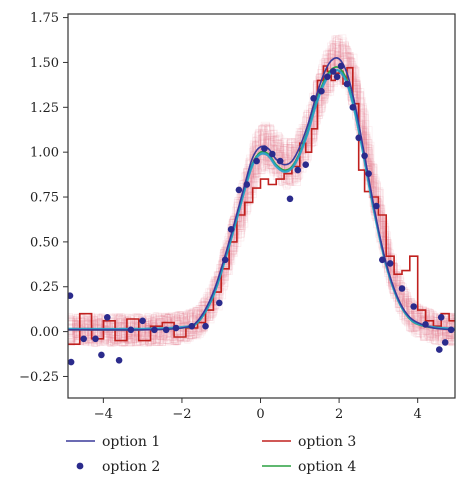  Describe the element at coordinates (44, 63) in the screenshot. I see `y-tick-label: 1.50` at that location.